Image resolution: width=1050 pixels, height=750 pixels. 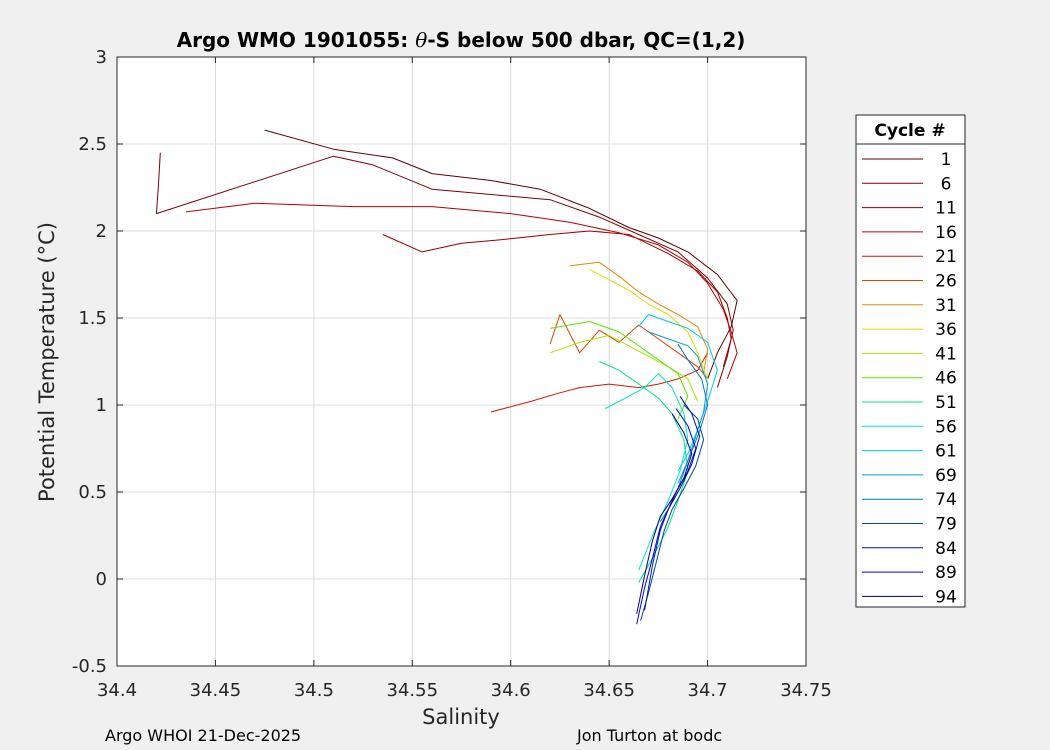 I want to click on legend-label: 41, so click(x=946, y=354).